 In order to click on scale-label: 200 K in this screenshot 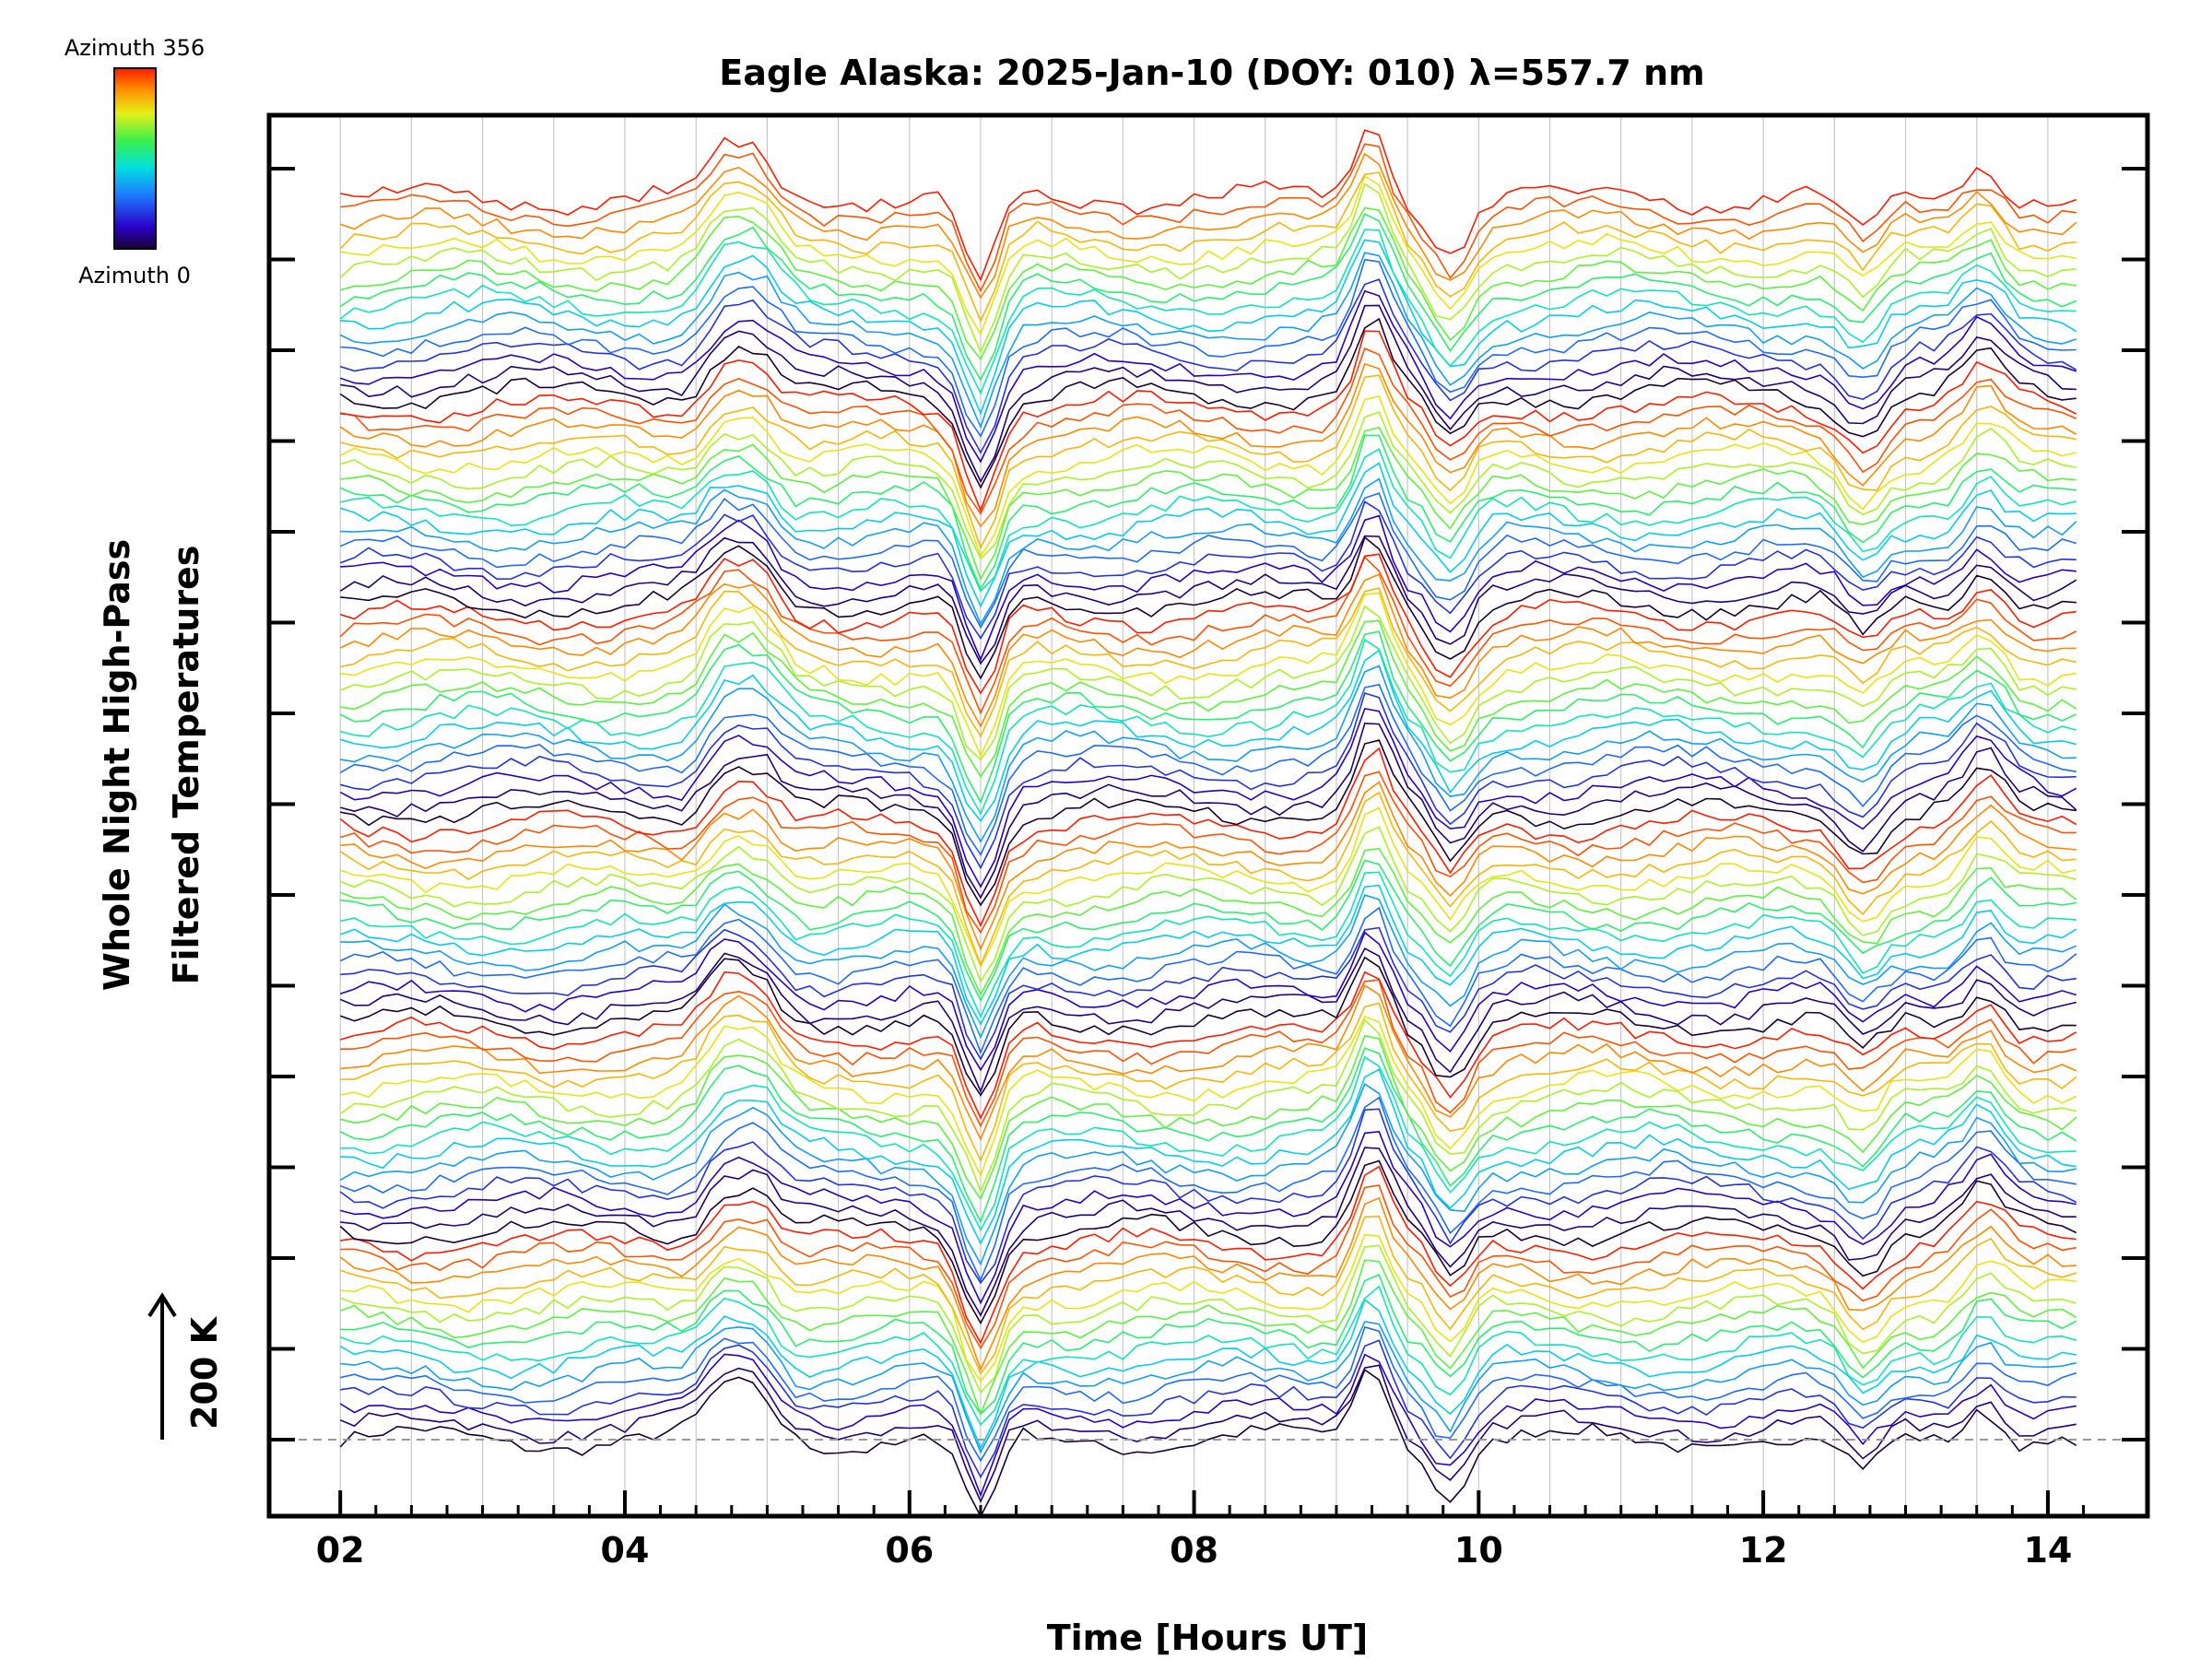, I will do `click(204, 1372)`.